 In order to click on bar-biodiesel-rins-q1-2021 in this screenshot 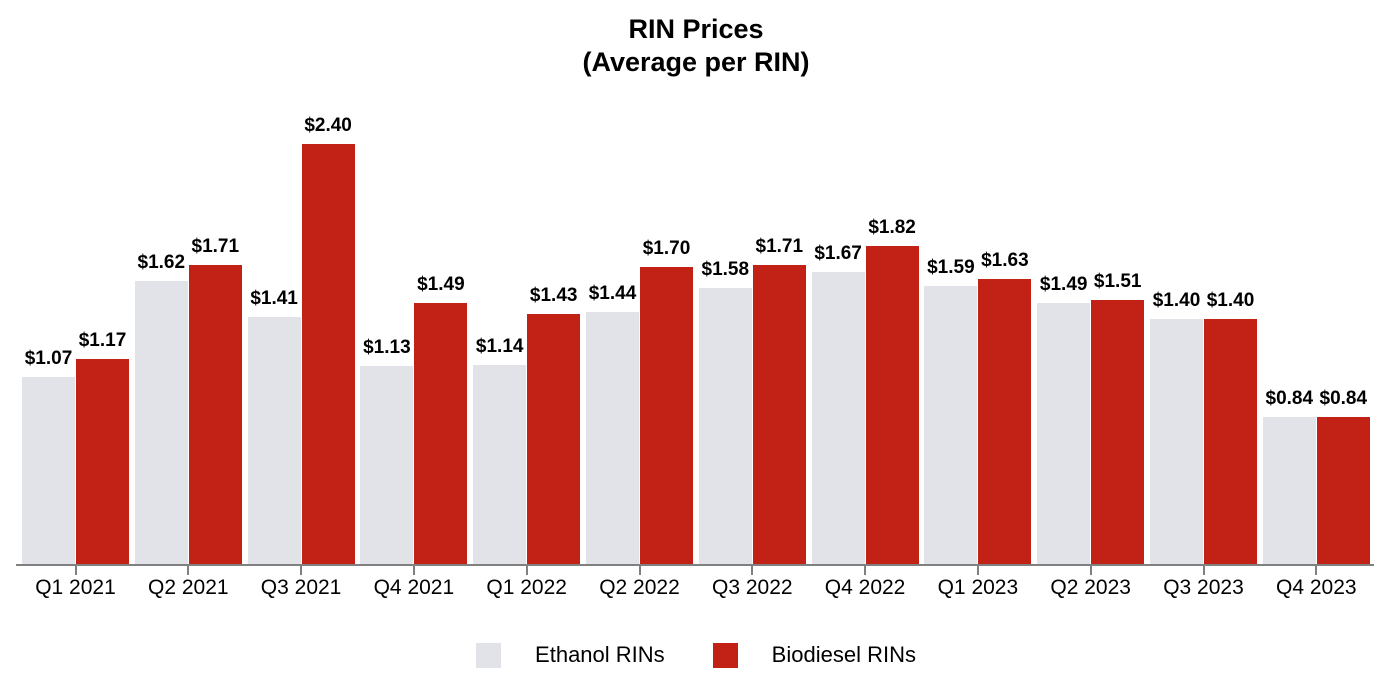, I will do `click(102, 461)`.